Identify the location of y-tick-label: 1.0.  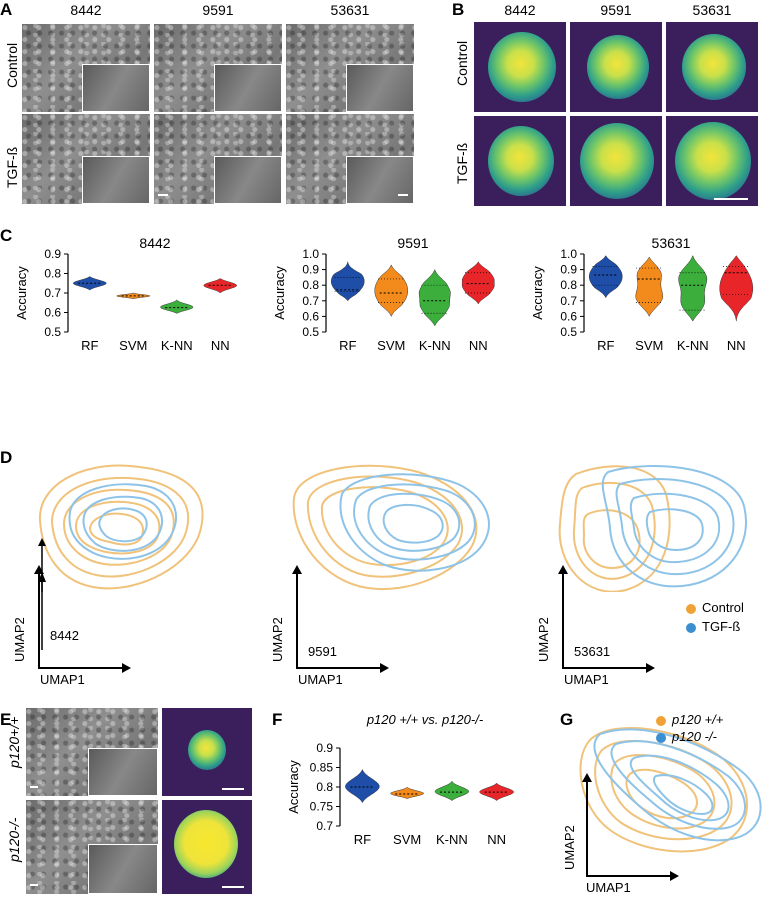
(310, 254).